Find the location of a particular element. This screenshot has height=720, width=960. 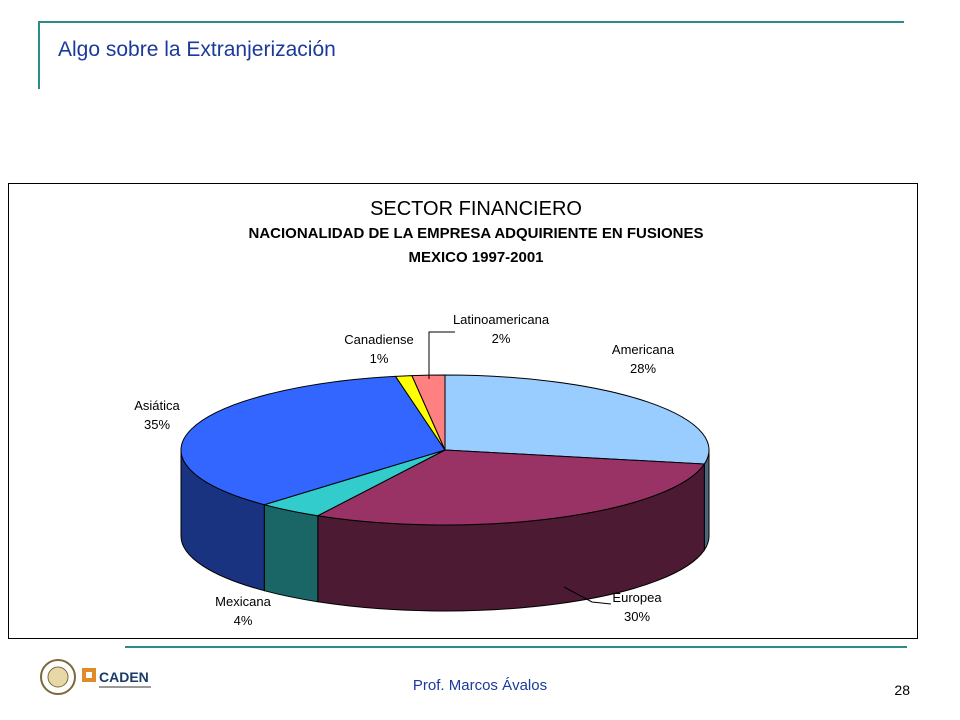

label-percent-europea: 30% is located at coordinates (637, 616).